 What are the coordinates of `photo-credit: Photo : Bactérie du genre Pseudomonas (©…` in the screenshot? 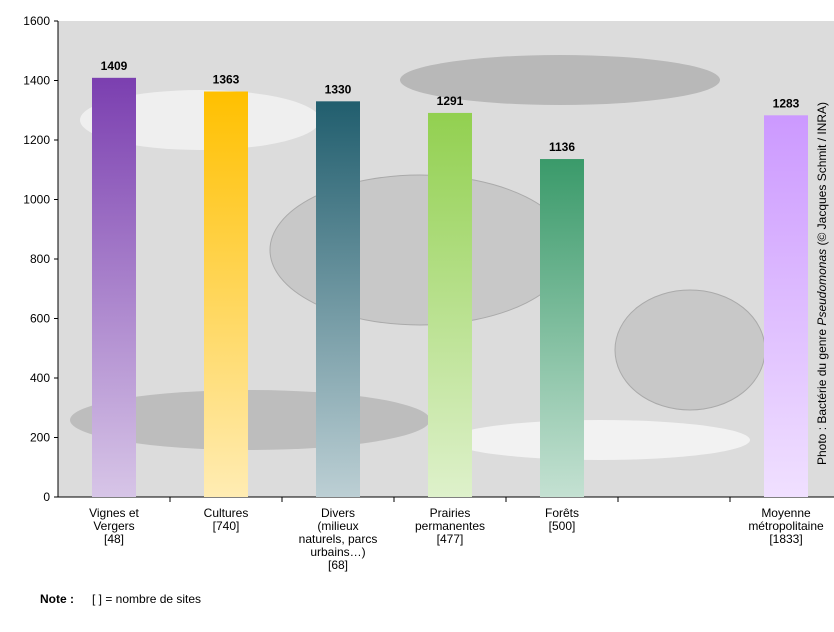 It's located at (822, 283).